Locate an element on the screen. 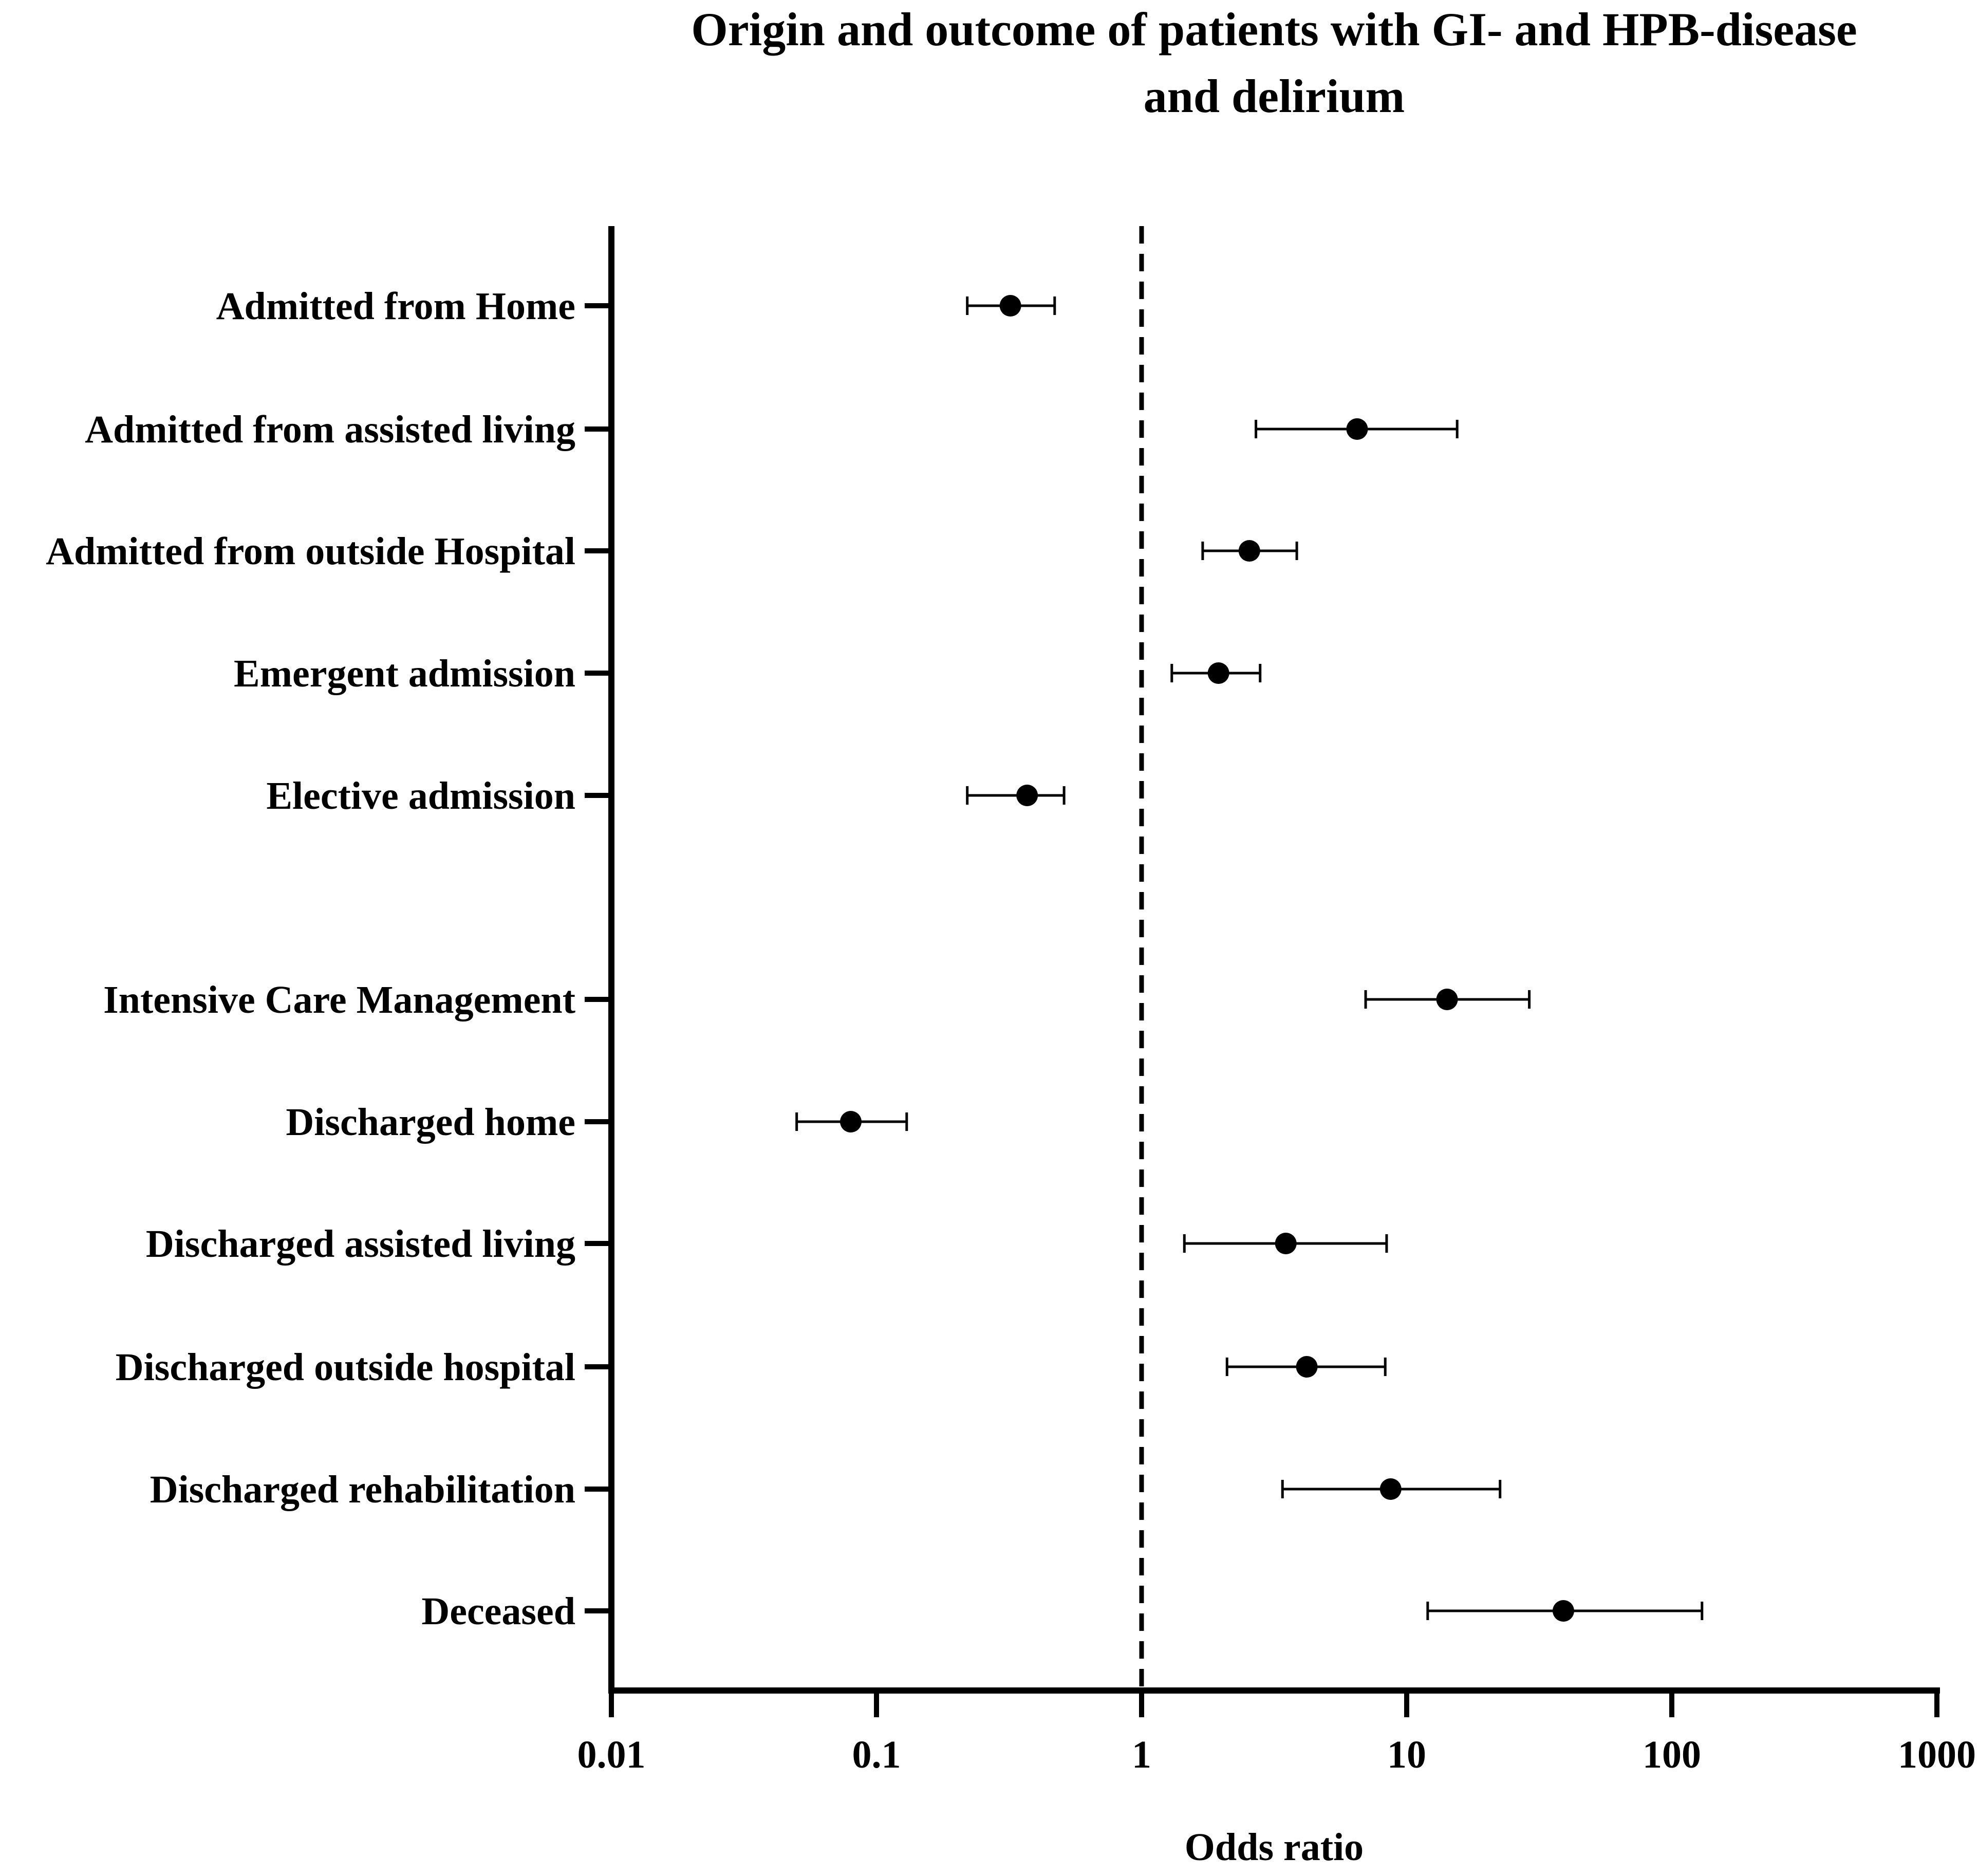 The width and height of the screenshot is (1978, 1876). x-axis-ticks: 0.01 0.1 1 10 100 1000 is located at coordinates (1276, 1734).